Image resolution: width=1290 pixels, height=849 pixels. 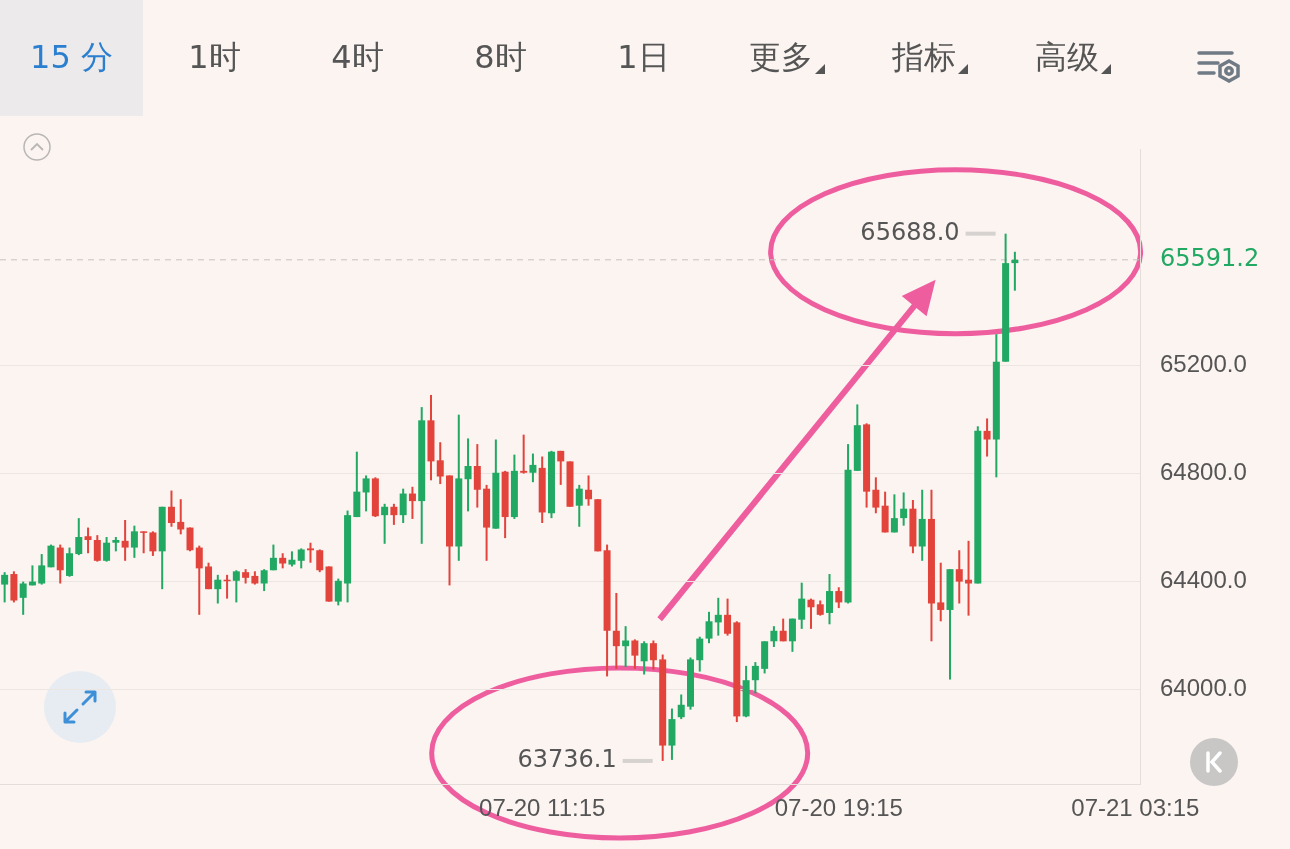 What do you see at coordinates (542, 808) in the screenshot?
I see `x-tick-label: 07-20 11:15` at bounding box center [542, 808].